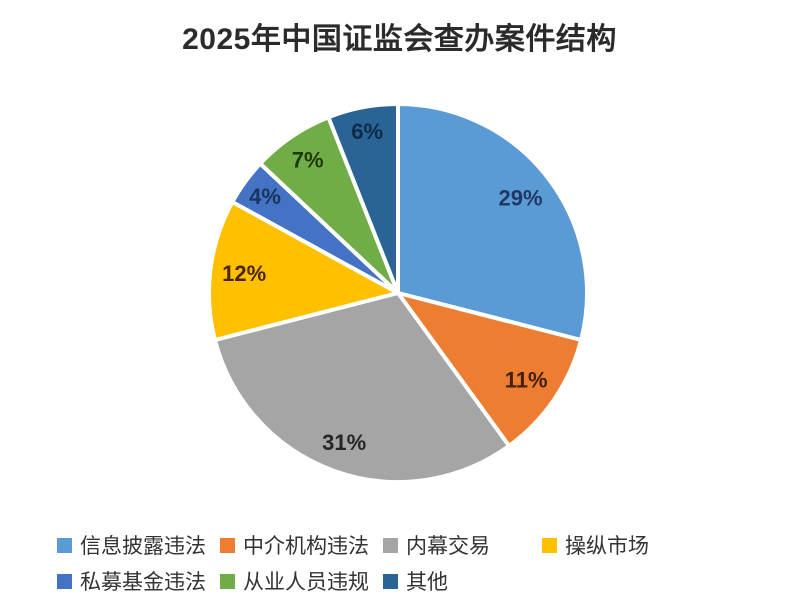 The width and height of the screenshot is (799, 615). I want to click on legend-label: 信息披露违法, so click(143, 546).